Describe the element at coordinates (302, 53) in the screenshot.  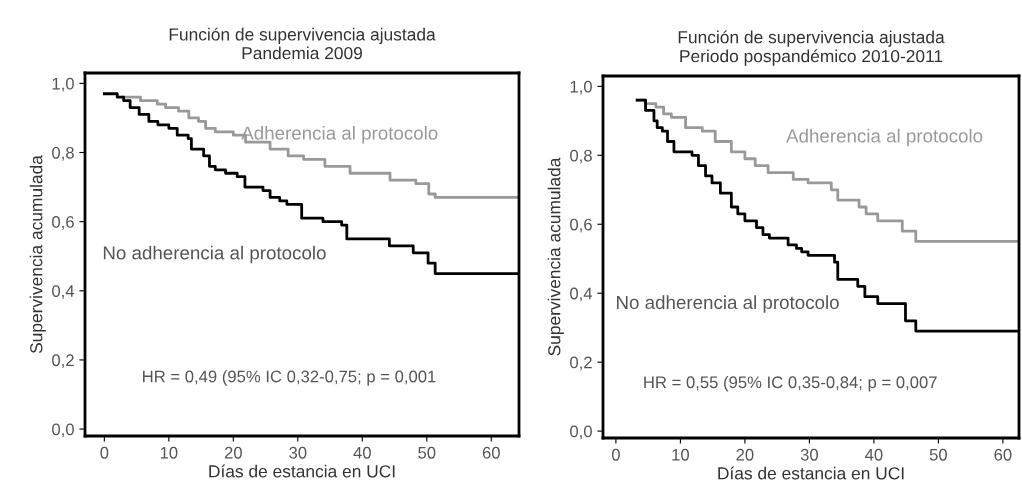
I see `chart-subtitle: Pandemia 2009` at that location.